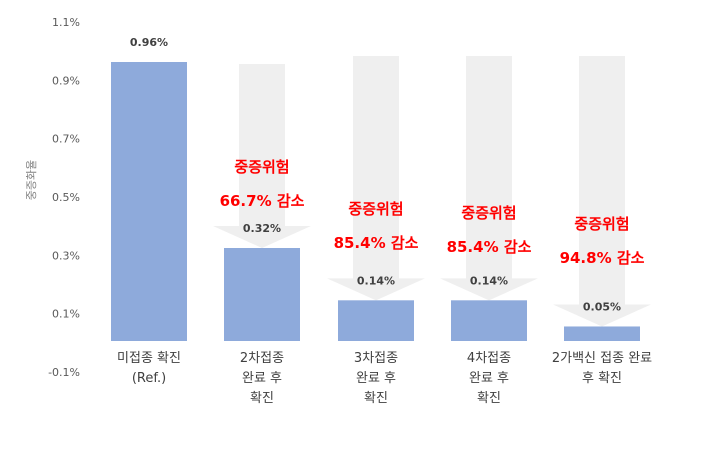  I want to click on y-tick-label: 0.1%, so click(66, 314).